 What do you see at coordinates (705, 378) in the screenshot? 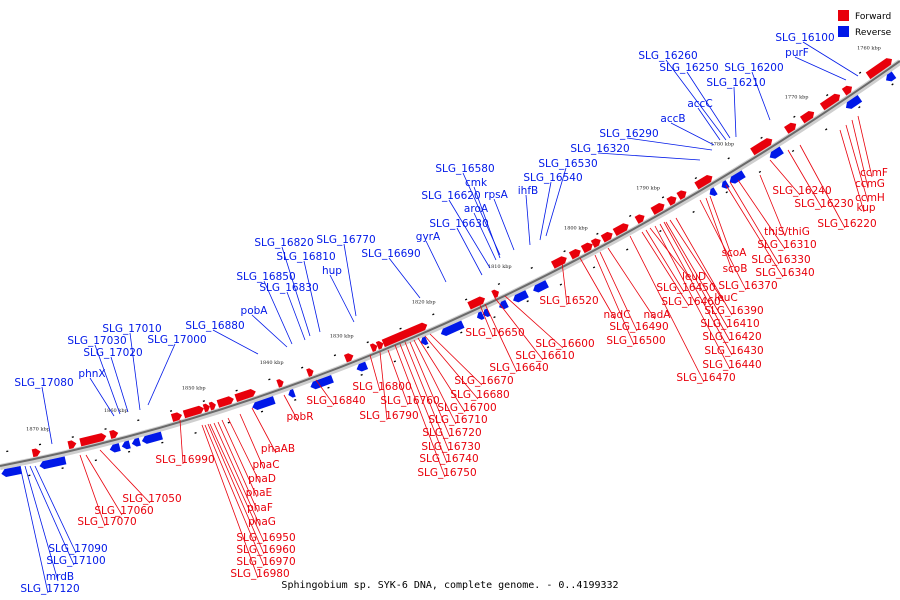
I see `gene-label: SLG_16470` at bounding box center [705, 378].